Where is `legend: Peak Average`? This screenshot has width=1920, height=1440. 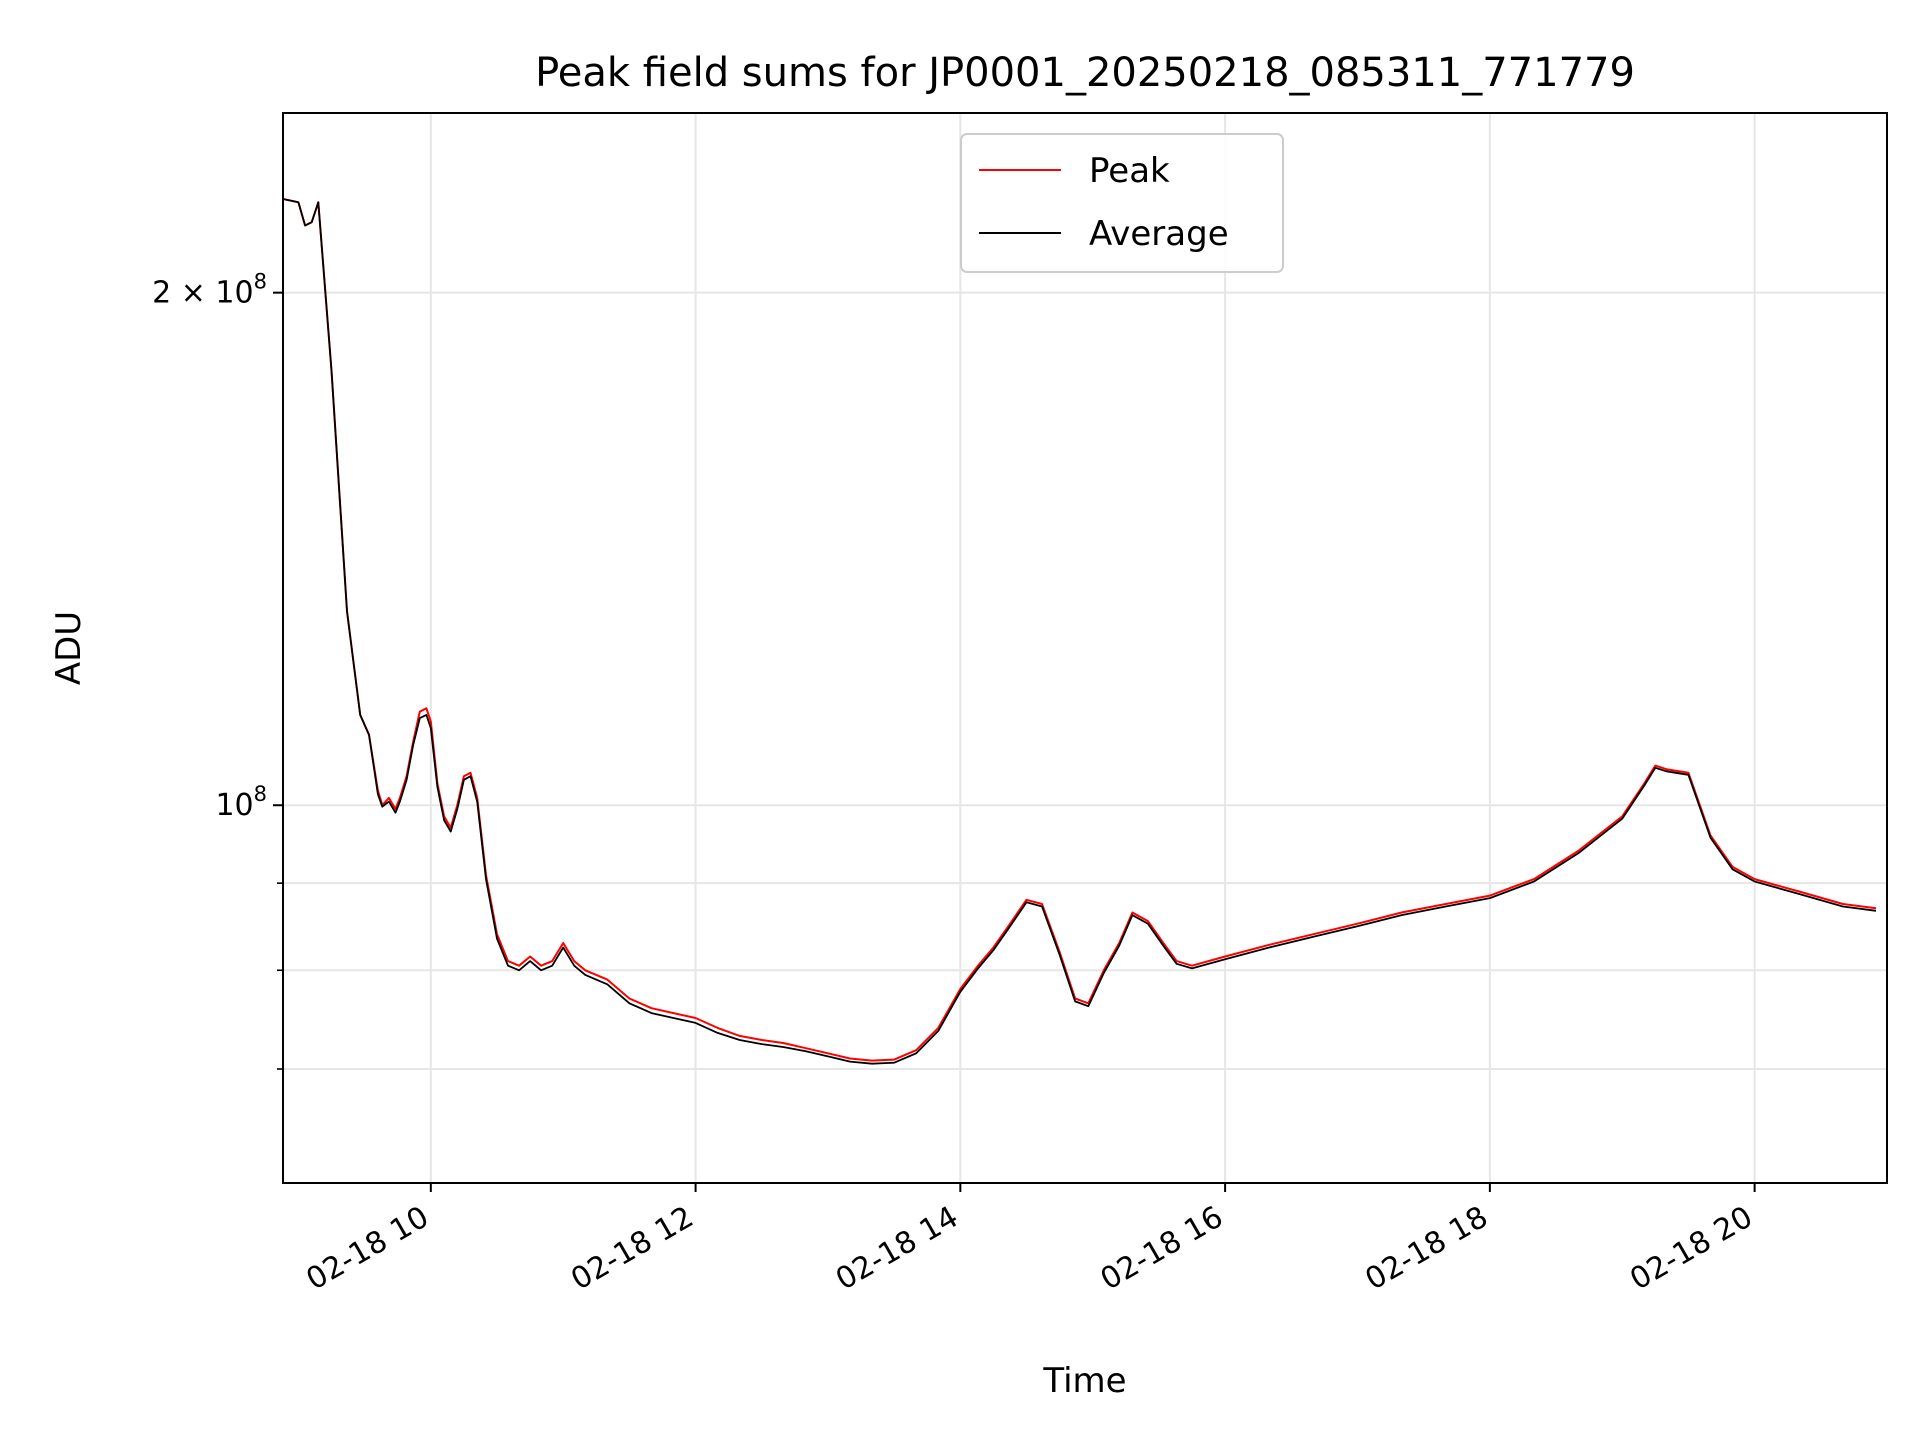 legend: Peak Average is located at coordinates (1122, 203).